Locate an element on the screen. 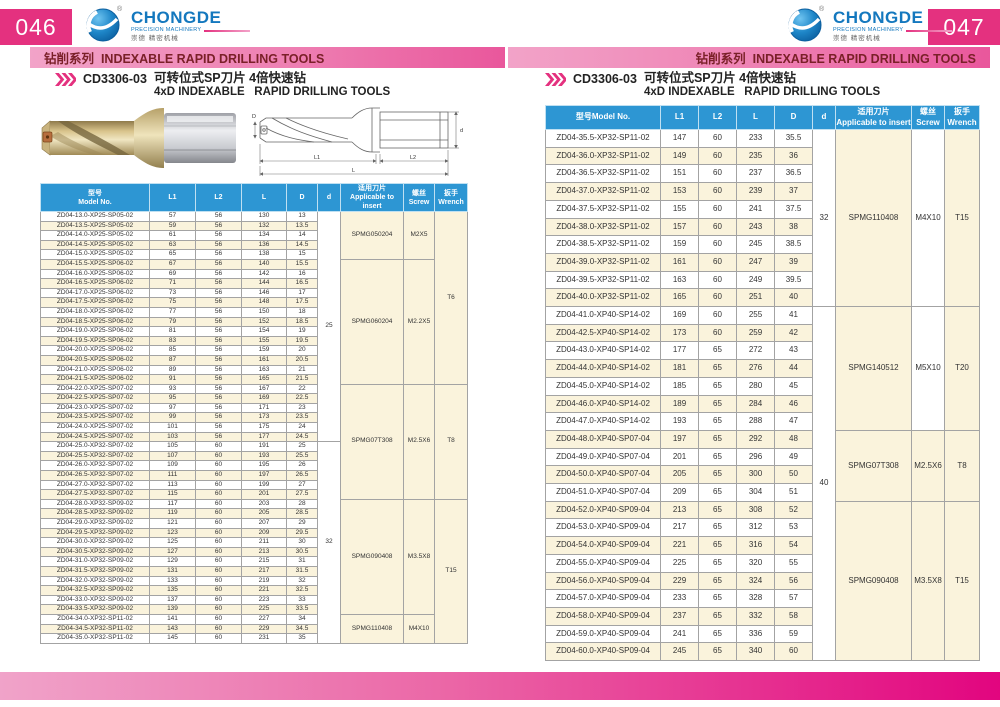  cell-screw: M2.2X5 is located at coordinates (419, 321).